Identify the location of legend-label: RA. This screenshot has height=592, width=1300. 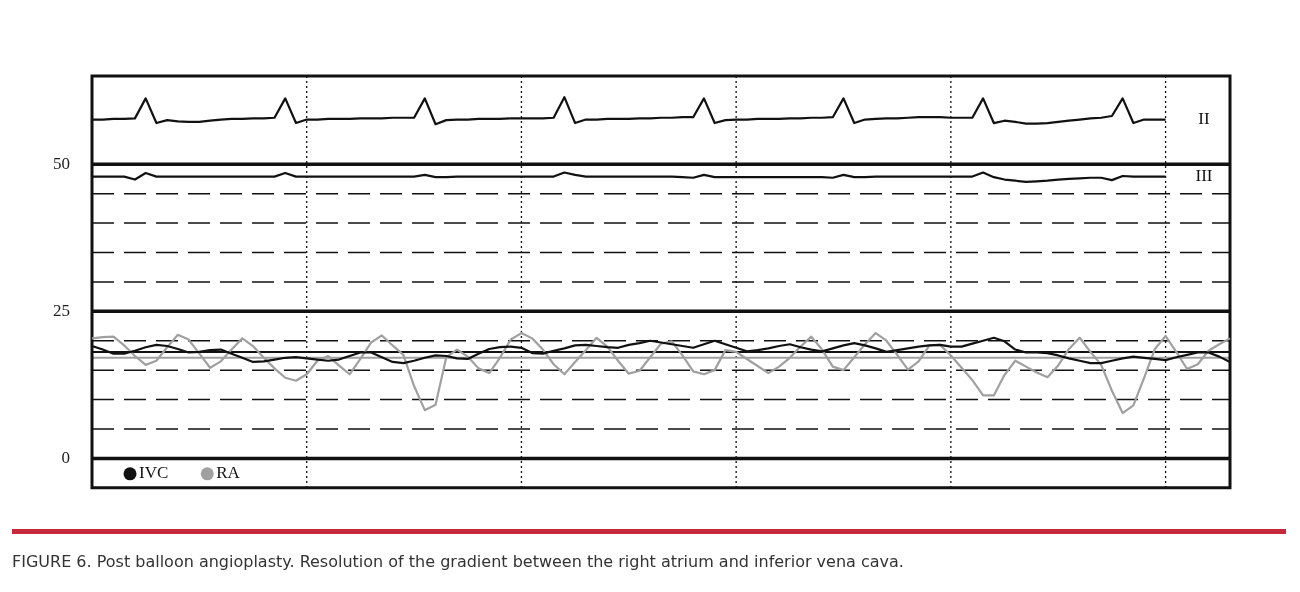
(228, 473).